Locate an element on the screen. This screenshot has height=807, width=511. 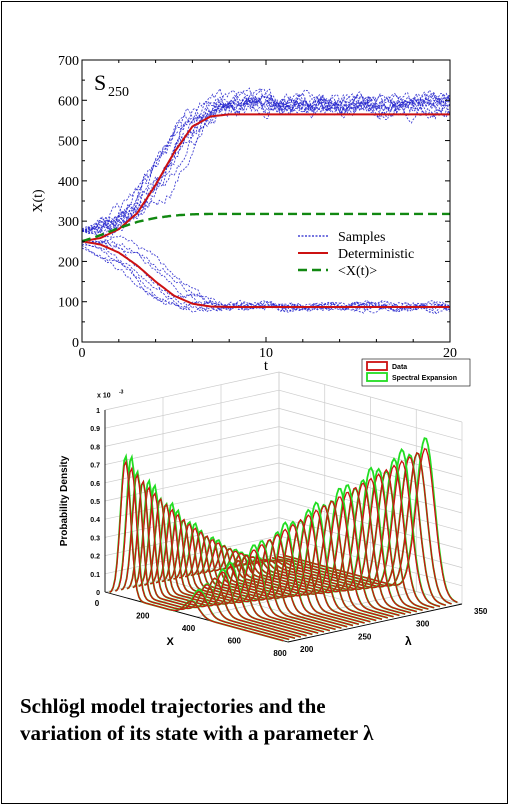
legend-label: Samples is located at coordinates (361, 237).